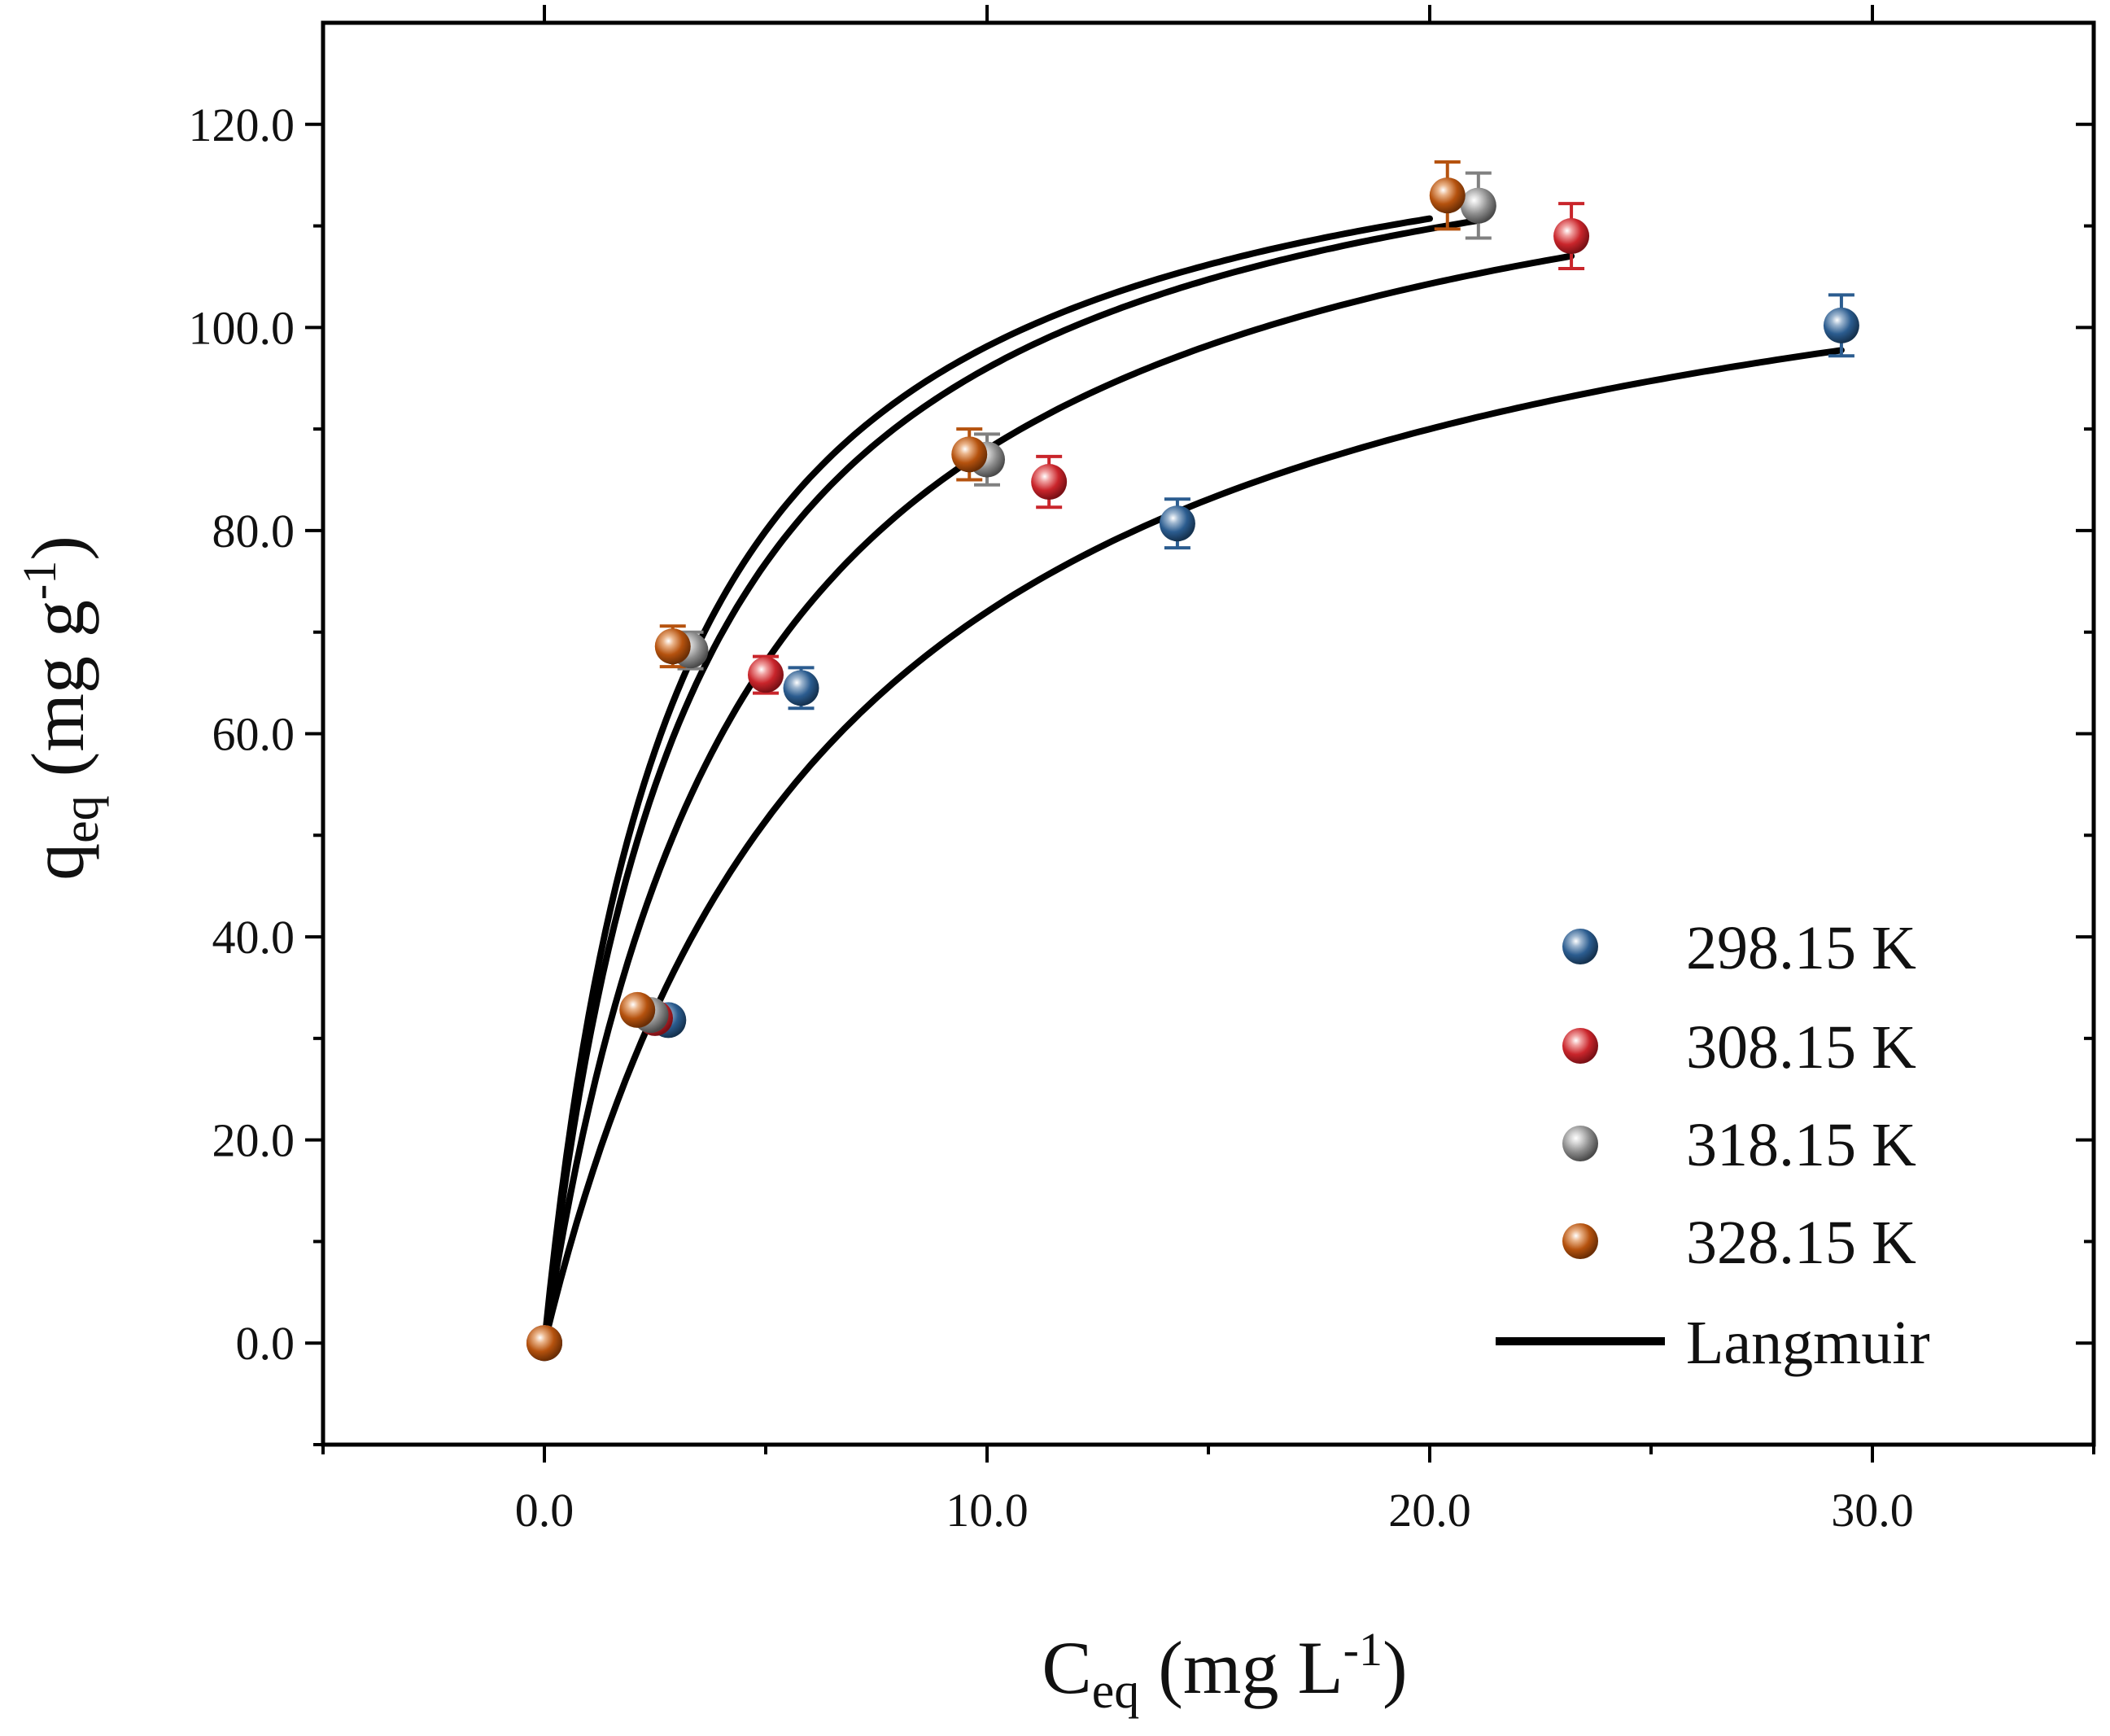 This screenshot has width=2110, height=1736. I want to click on legend-label-308: 308.15 K, so click(1801, 1047).